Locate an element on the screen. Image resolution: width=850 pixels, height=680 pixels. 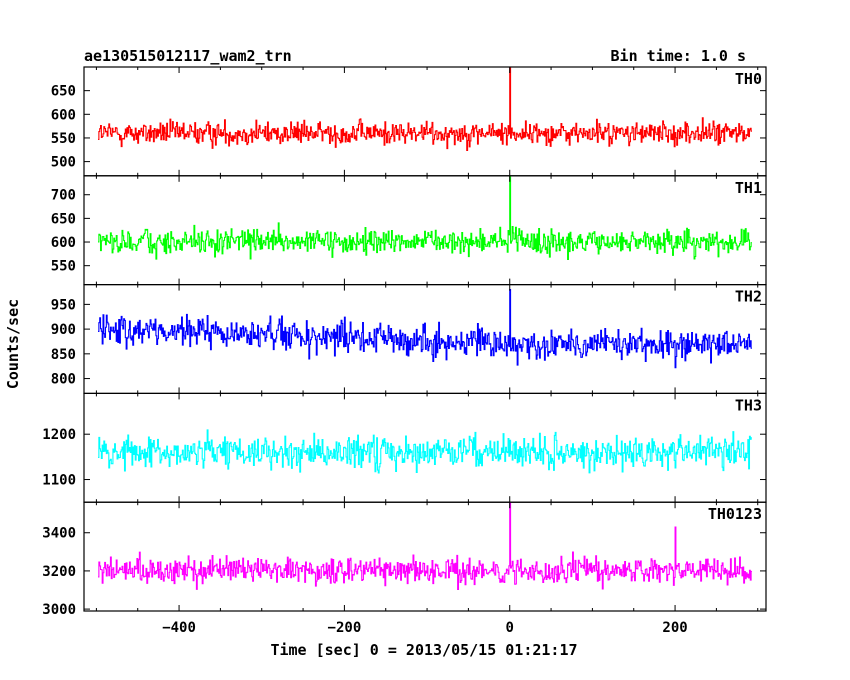
panel-label: TH2 is located at coordinates (748, 297).